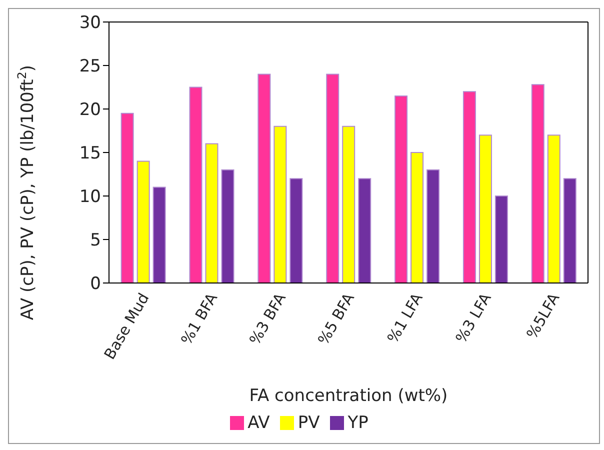 The height and width of the screenshot is (450, 604). What do you see at coordinates (95, 240) in the screenshot?
I see `y-tick-label: 5` at bounding box center [95, 240].